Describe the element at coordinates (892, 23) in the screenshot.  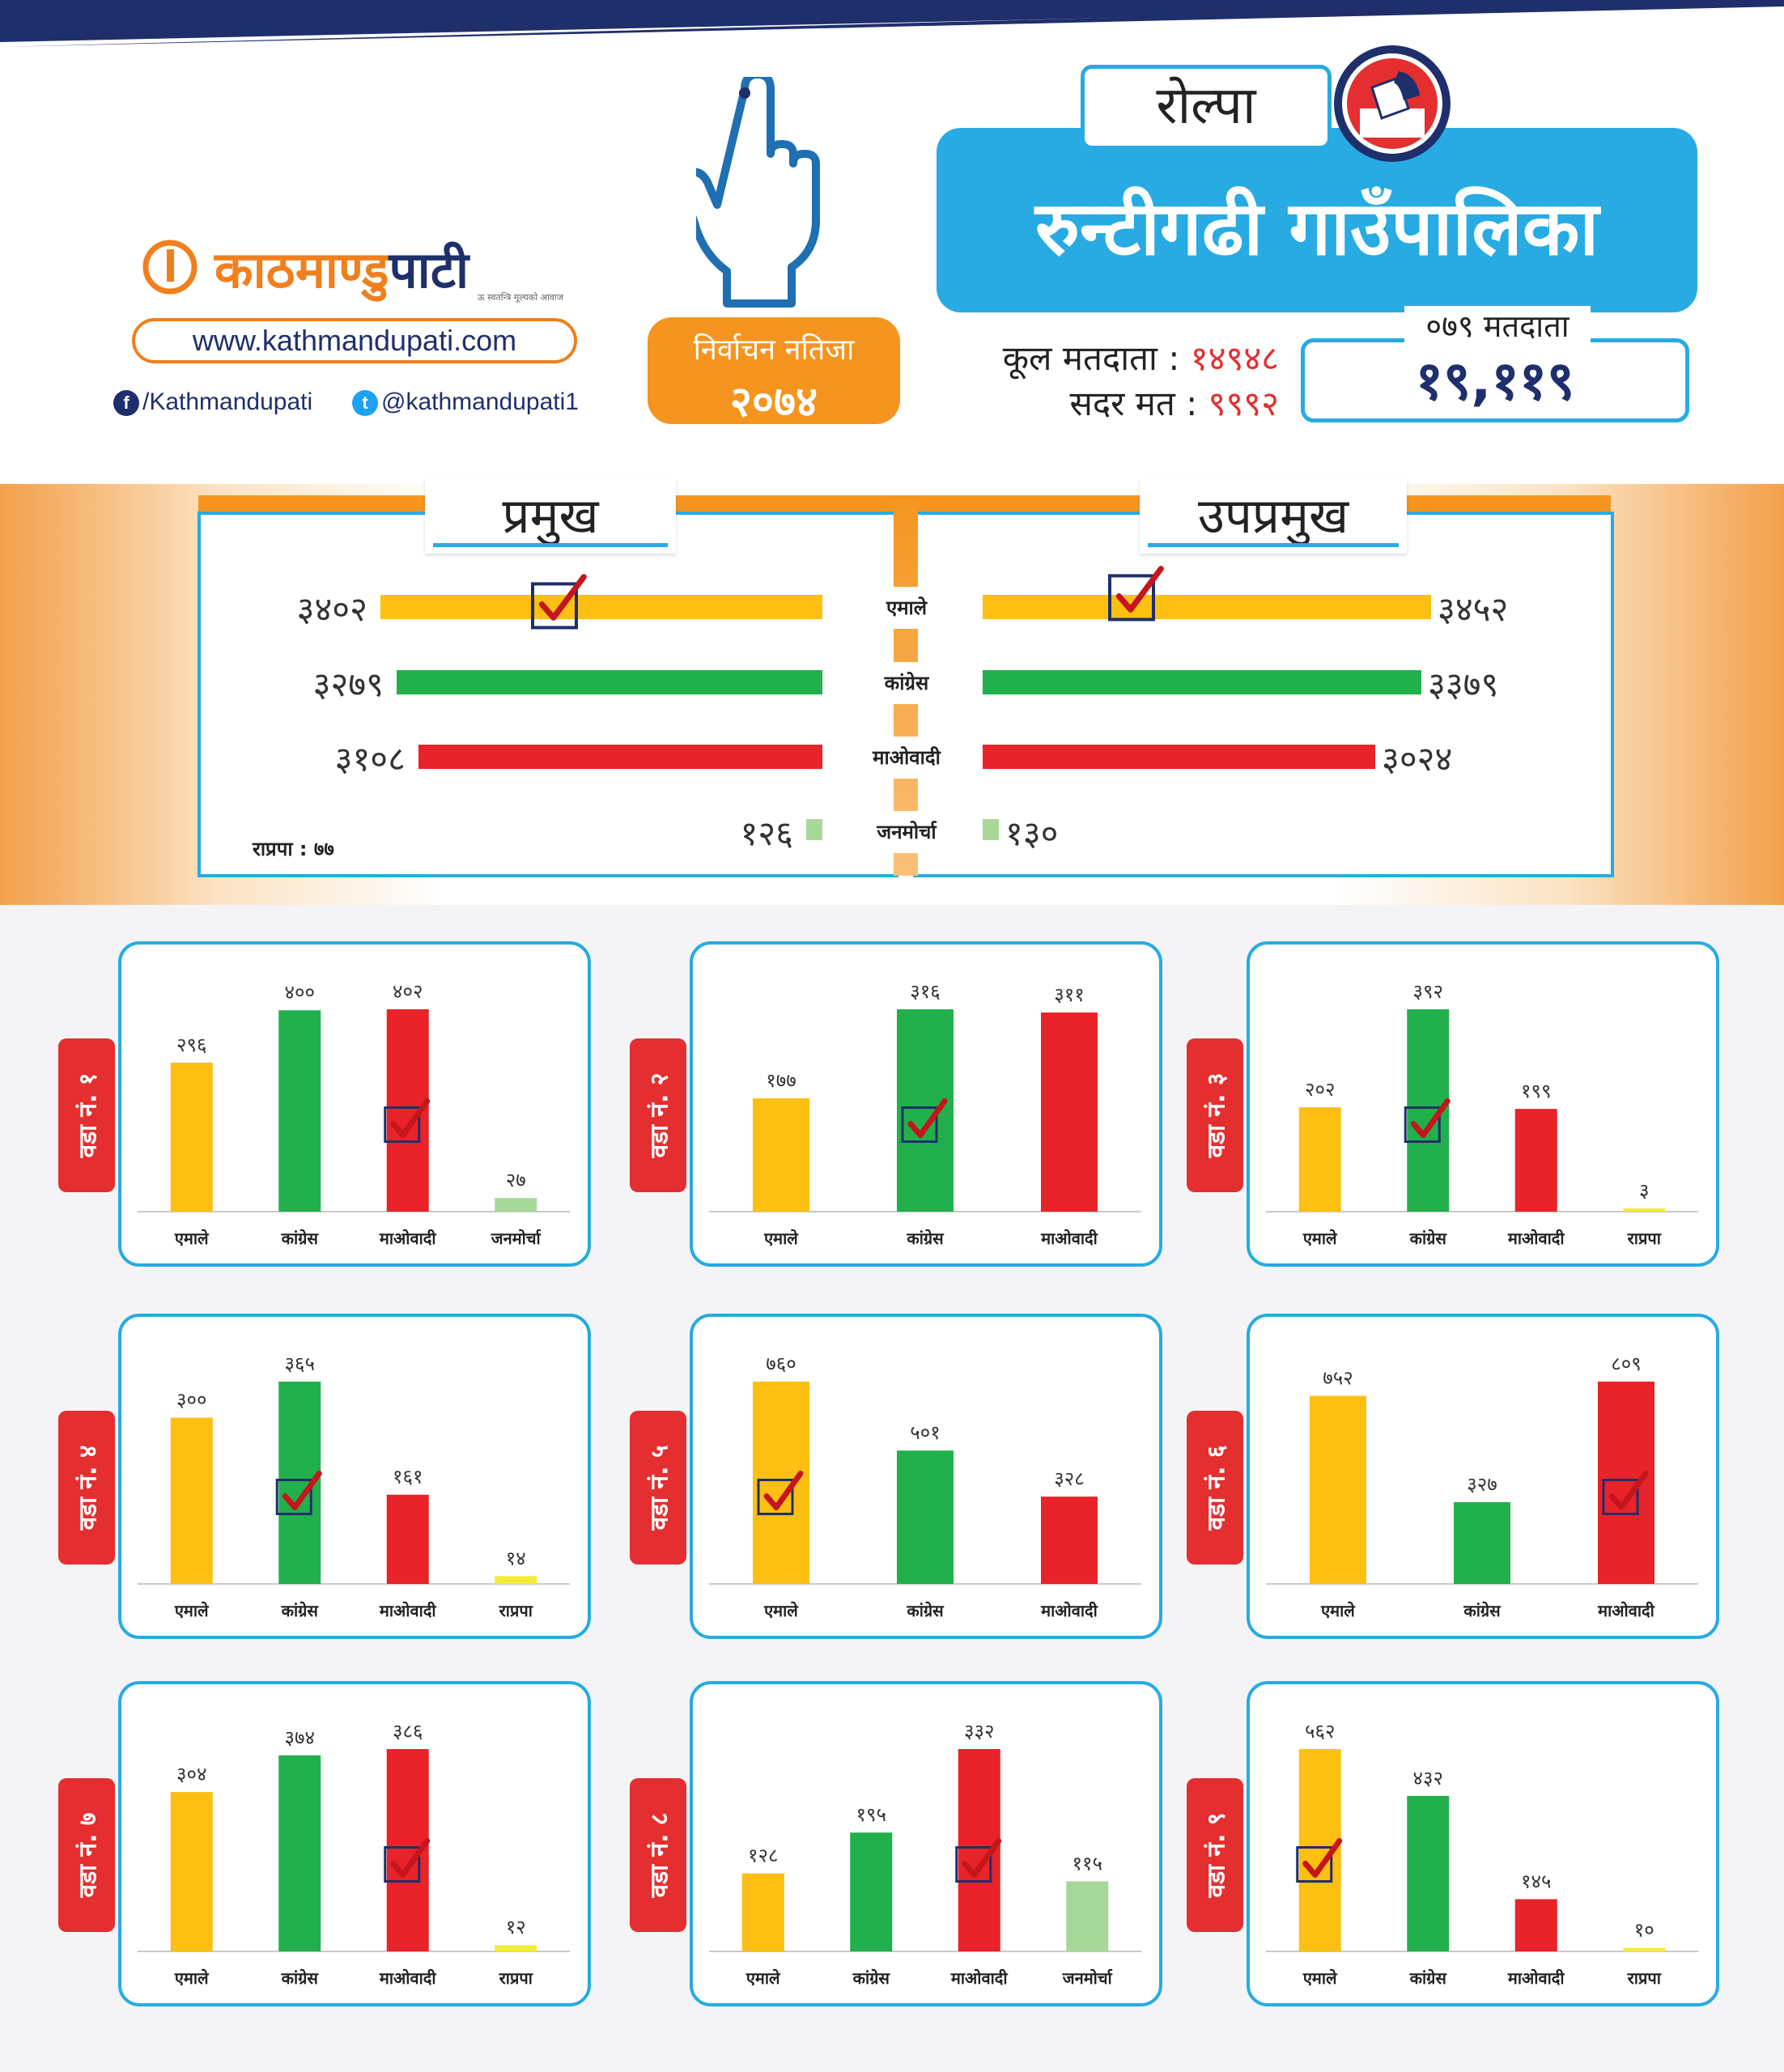
I see `top-band` at that location.